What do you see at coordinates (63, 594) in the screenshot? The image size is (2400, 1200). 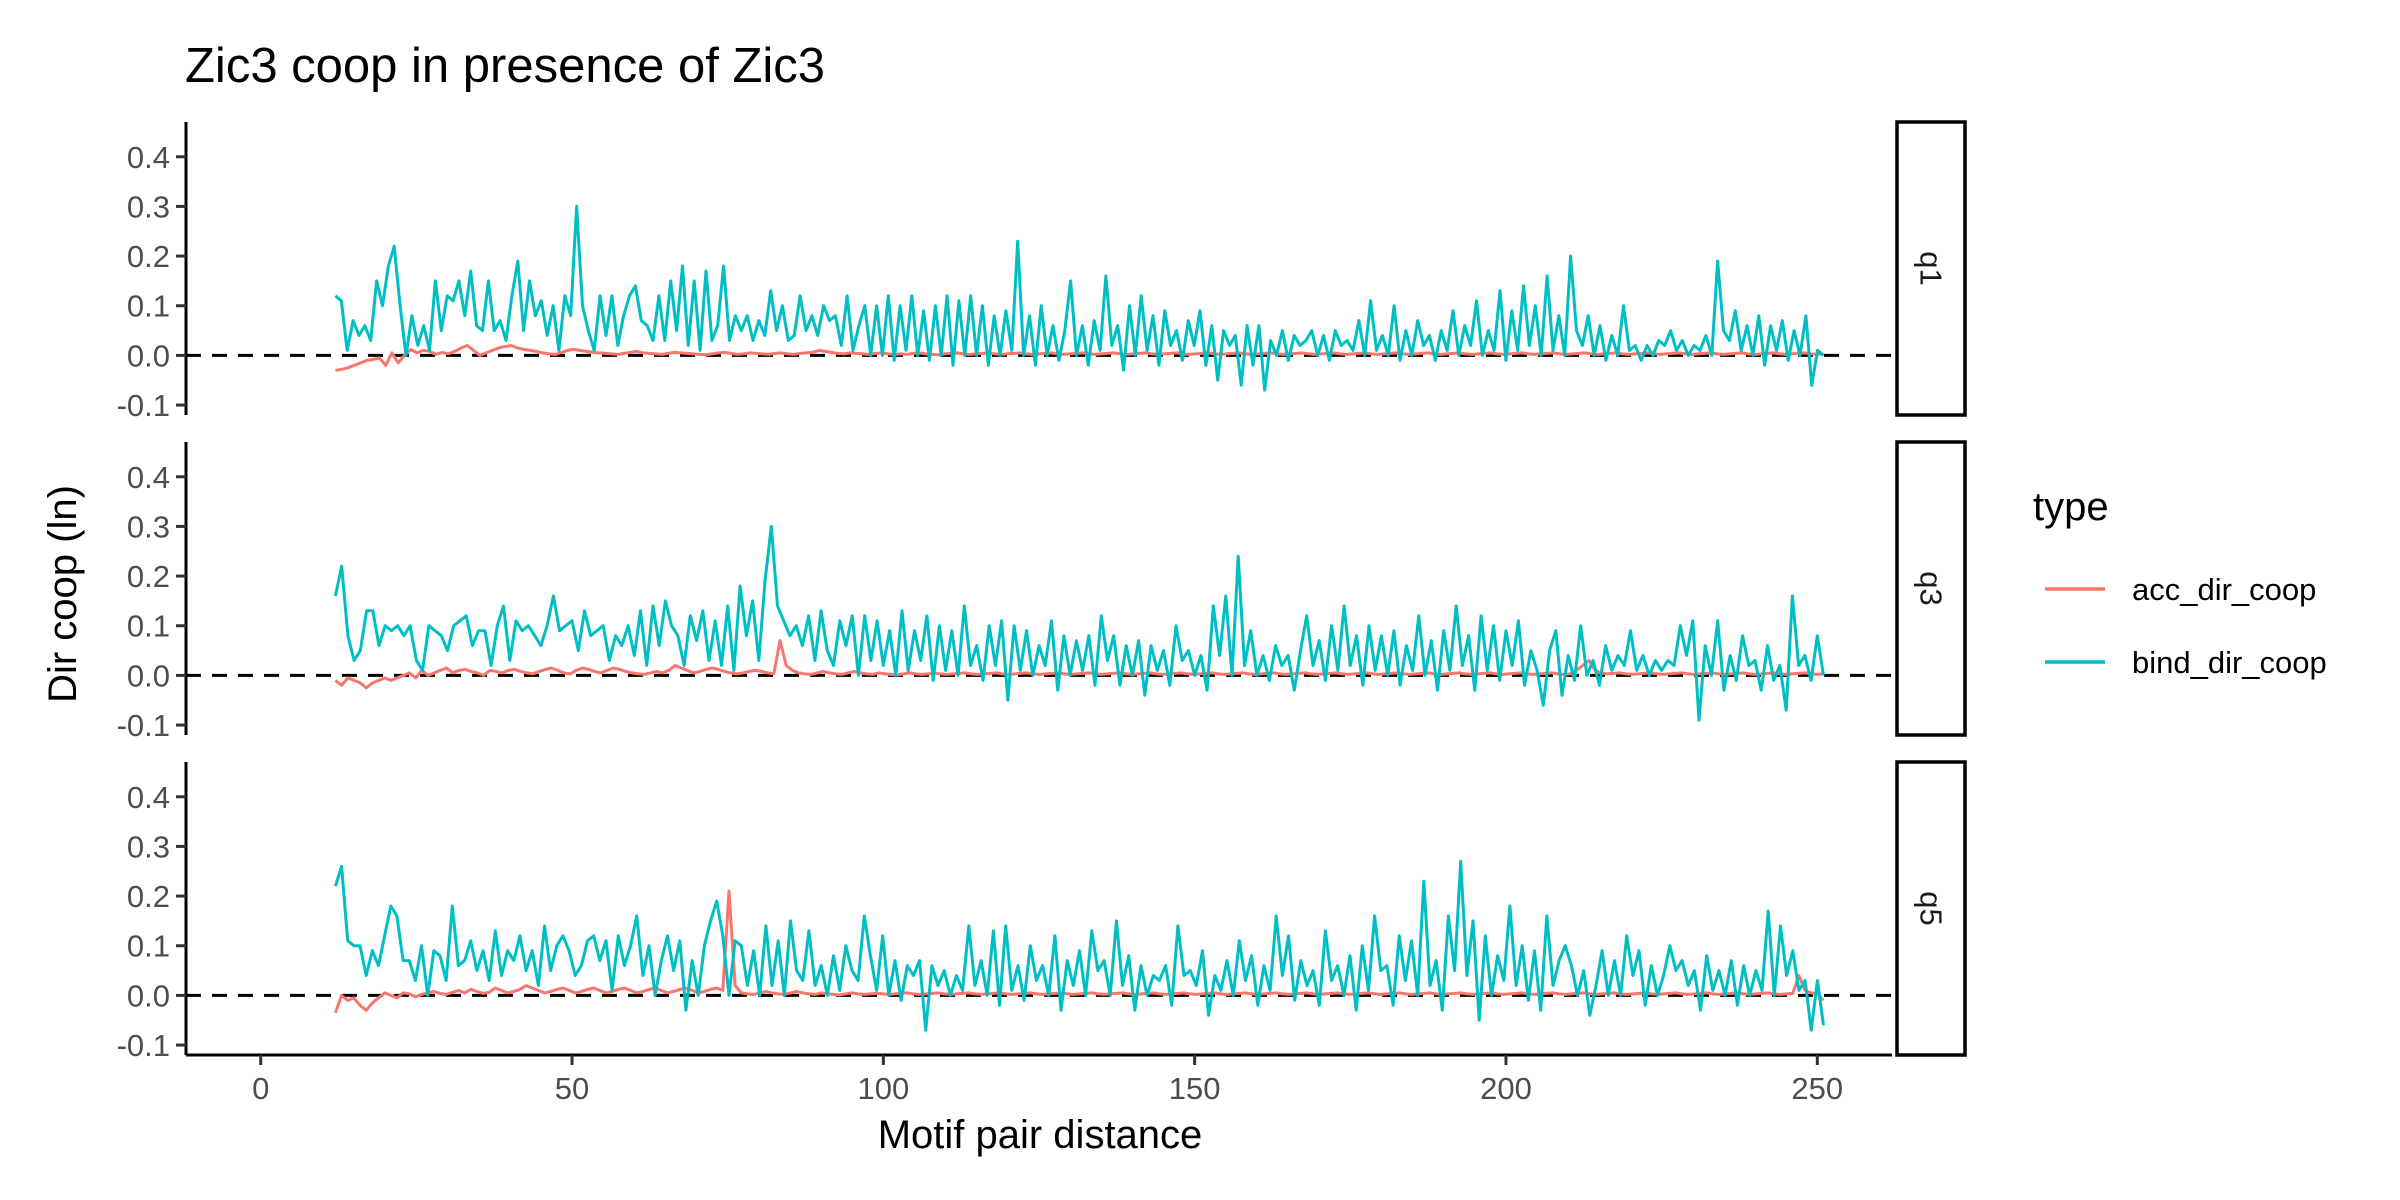 I see `y-axis-title: Dir coop (ln)` at bounding box center [63, 594].